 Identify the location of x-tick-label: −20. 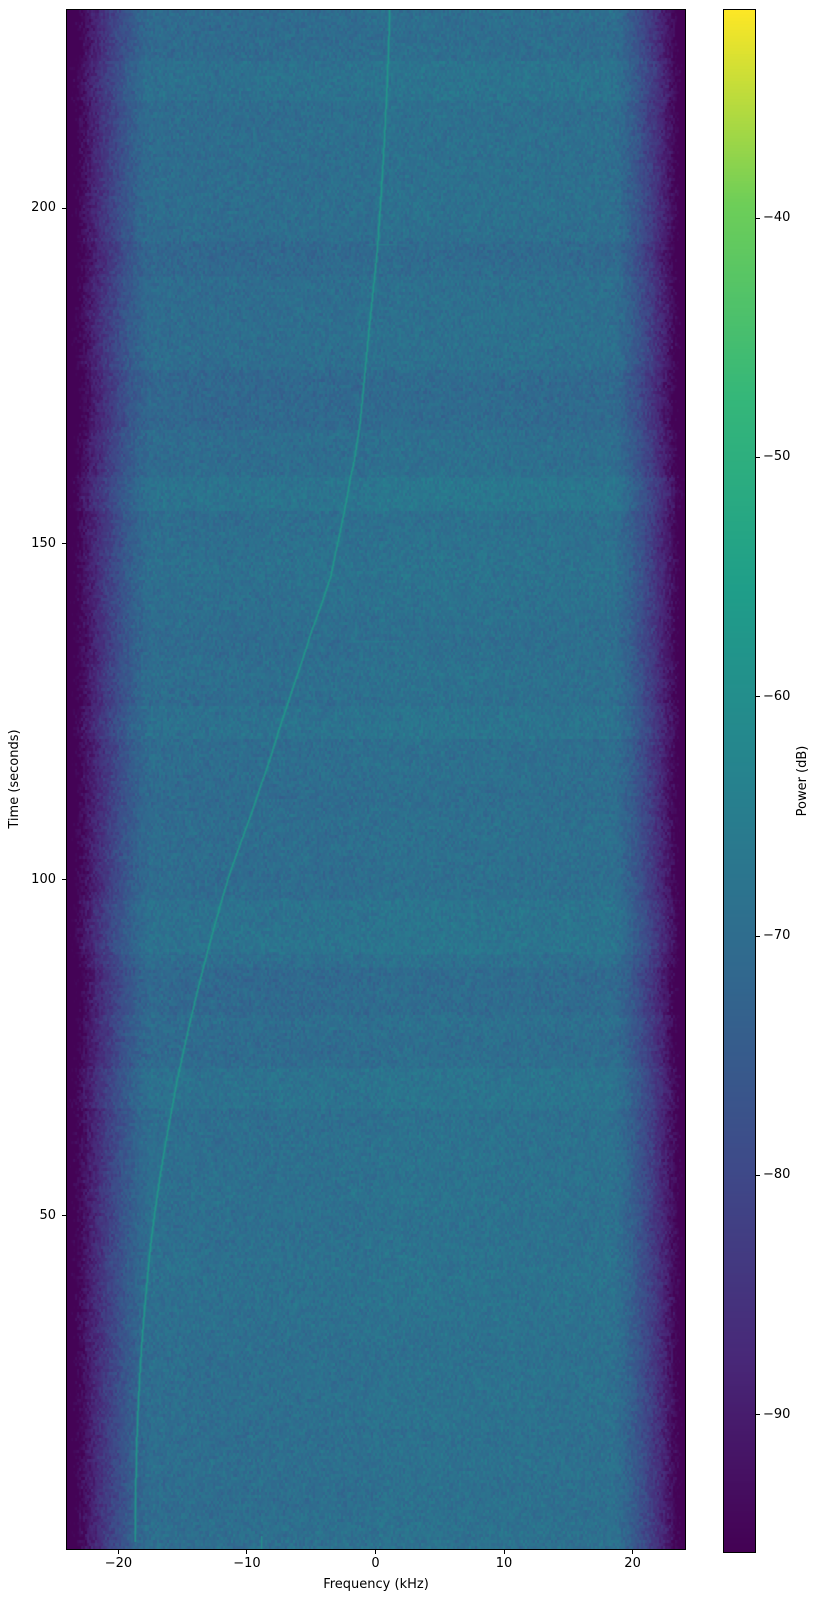
(118, 1563).